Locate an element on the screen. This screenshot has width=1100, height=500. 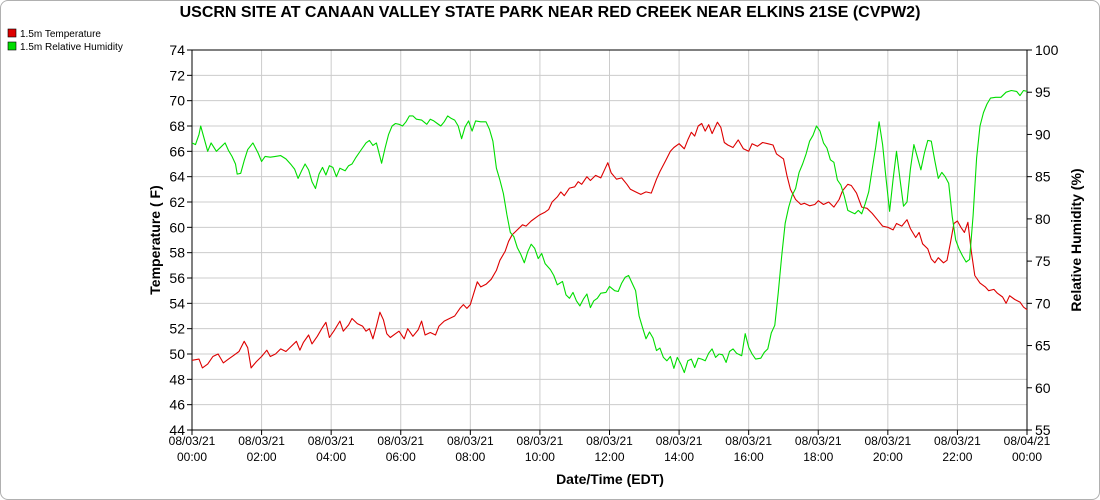
y-axis-right-label: Relative Humidity (%) is located at coordinates (1076, 239).